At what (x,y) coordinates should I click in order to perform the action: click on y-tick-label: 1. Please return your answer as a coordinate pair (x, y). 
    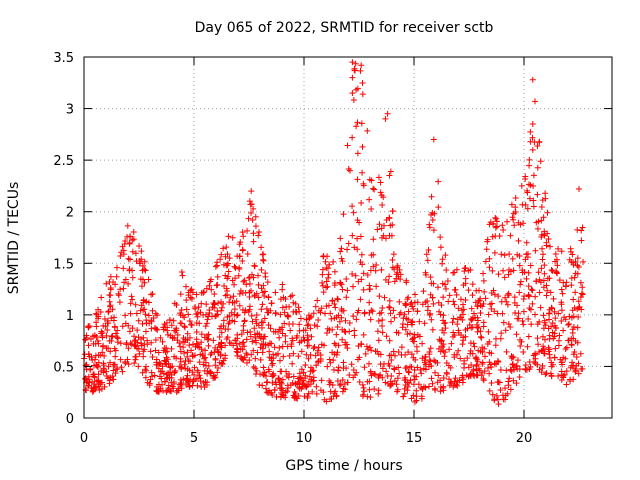
    Looking at the image, I should click on (70, 316).